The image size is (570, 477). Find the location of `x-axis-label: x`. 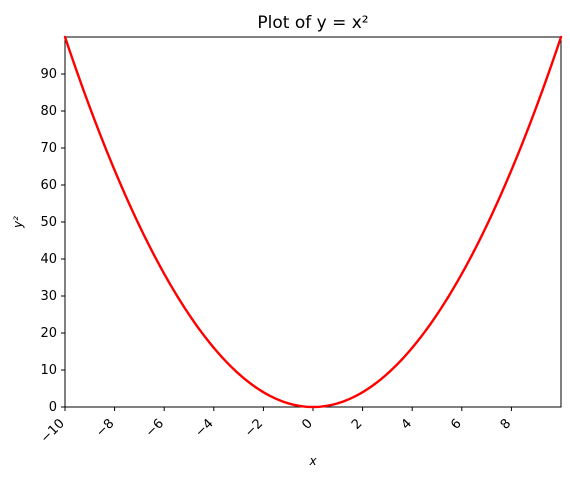

x-axis-label: x is located at coordinates (312, 461).